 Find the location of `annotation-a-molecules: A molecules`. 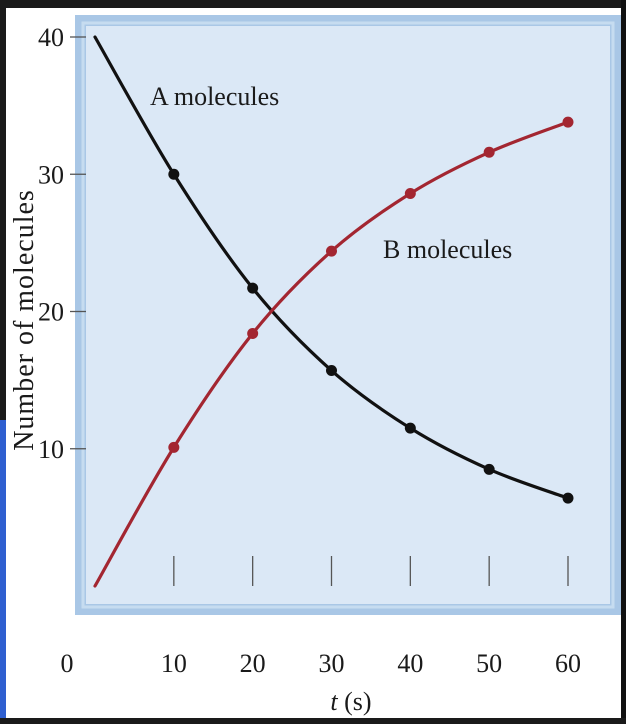

annotation-a-molecules: A molecules is located at coordinates (214, 96).